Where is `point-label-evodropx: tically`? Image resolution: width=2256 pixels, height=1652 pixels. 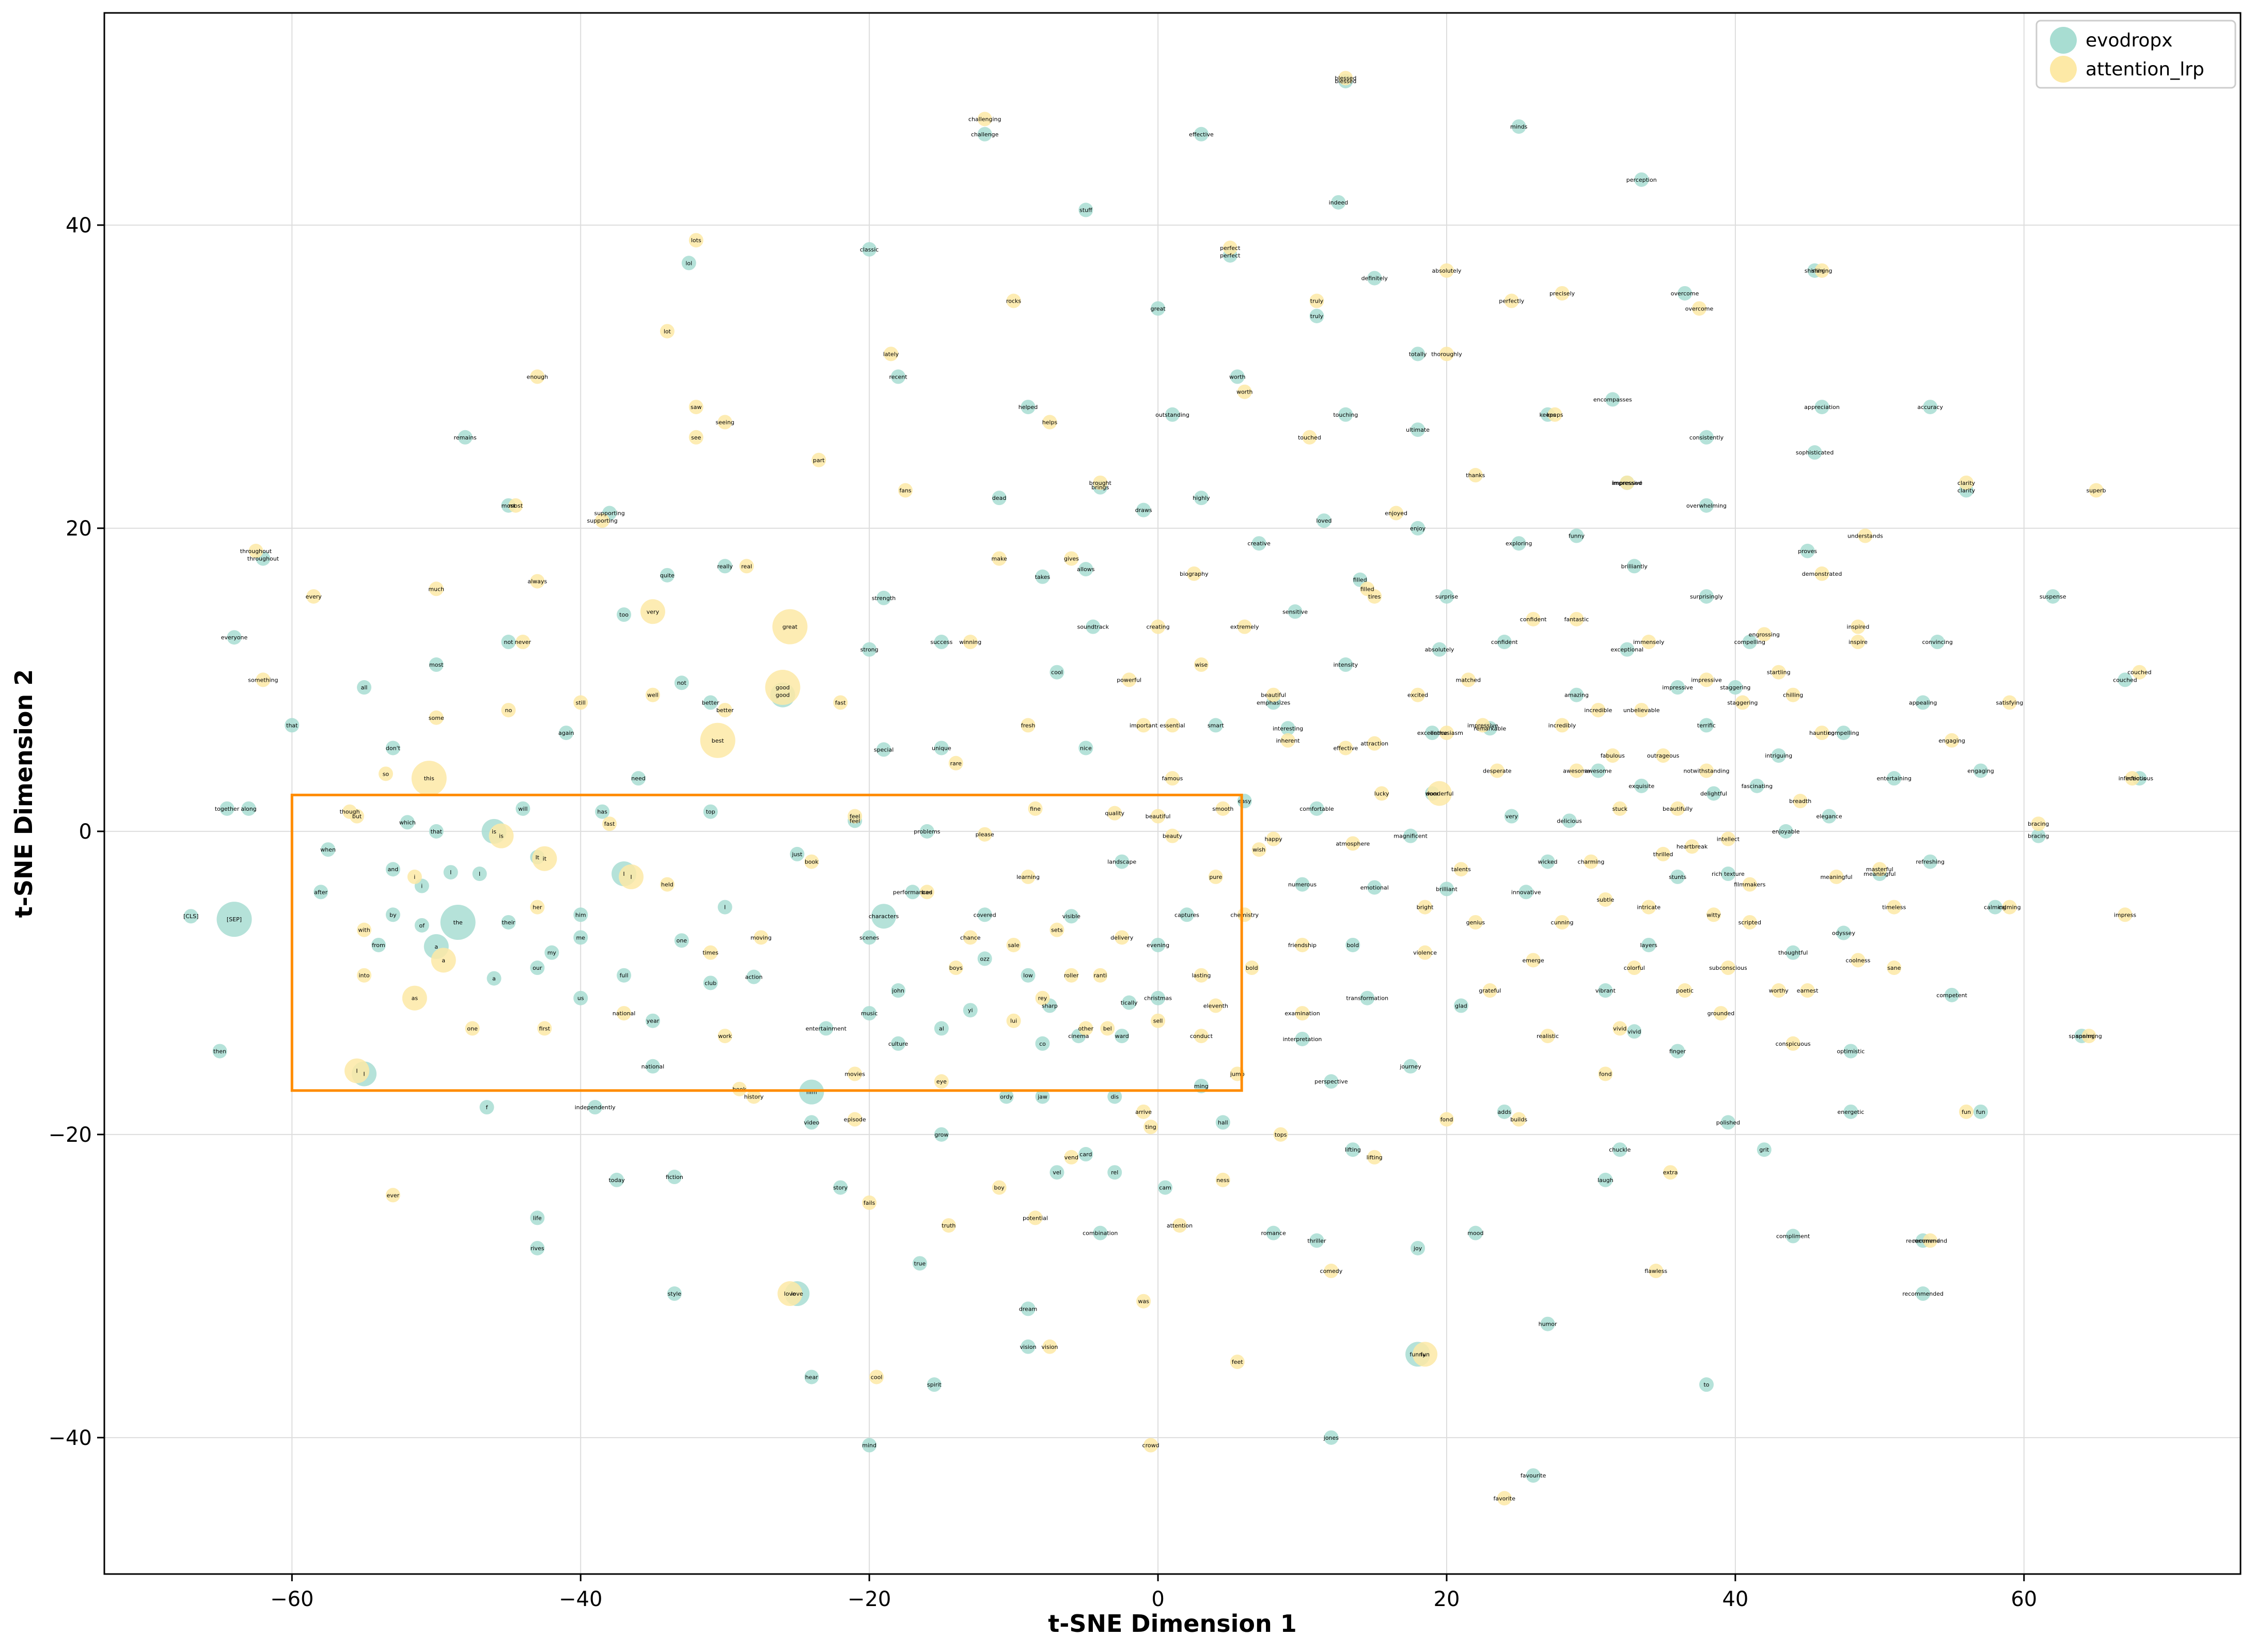 point-label-evodropx: tically is located at coordinates (1129, 1003).